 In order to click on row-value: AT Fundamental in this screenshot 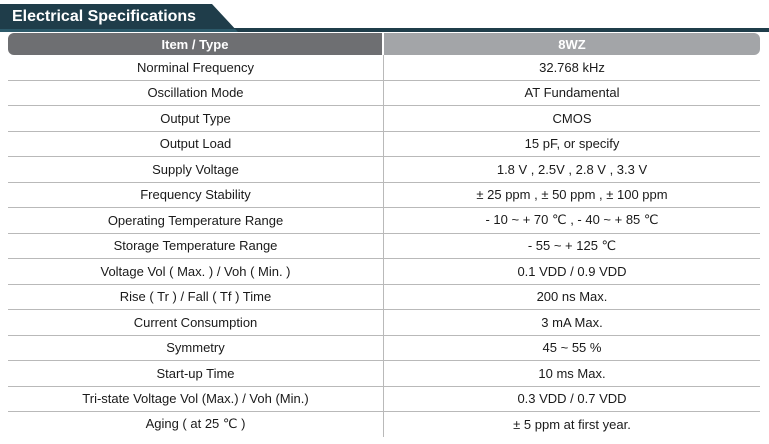, I will do `click(572, 93)`.